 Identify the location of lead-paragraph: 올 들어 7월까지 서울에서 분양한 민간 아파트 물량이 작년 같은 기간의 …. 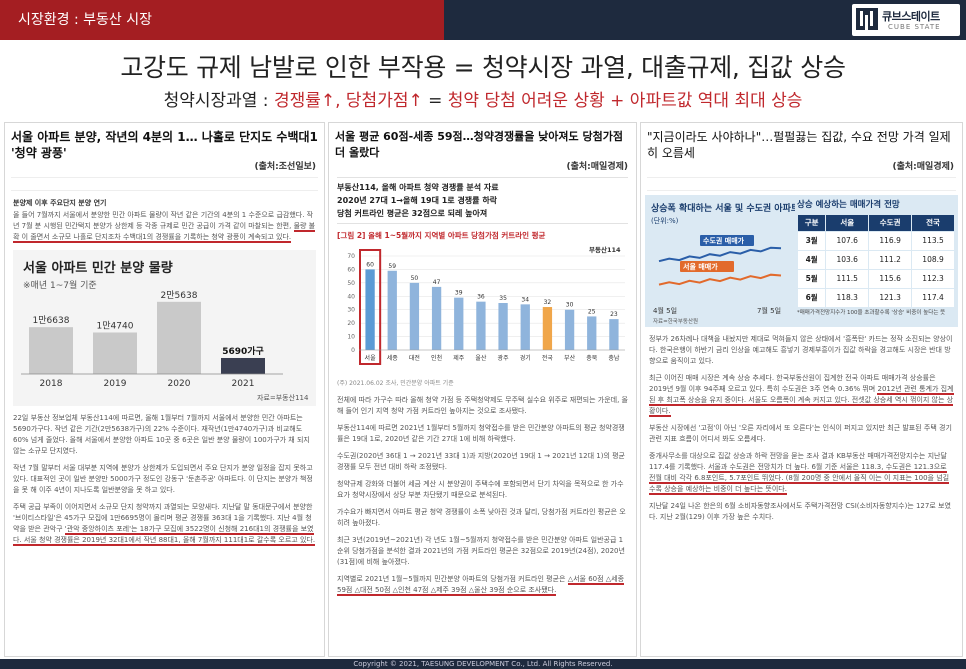
(164, 227).